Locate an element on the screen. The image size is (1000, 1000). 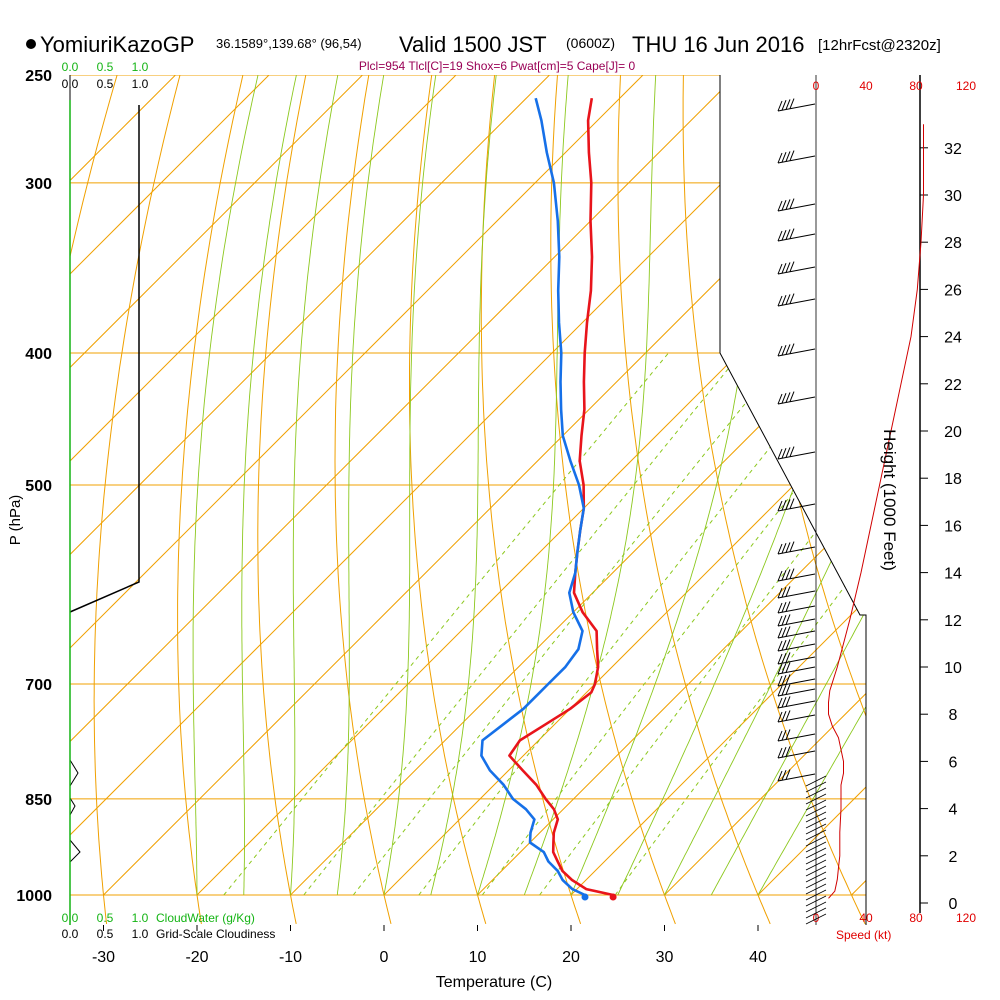
moist-adiabat-line is located at coordinates (788, 485).